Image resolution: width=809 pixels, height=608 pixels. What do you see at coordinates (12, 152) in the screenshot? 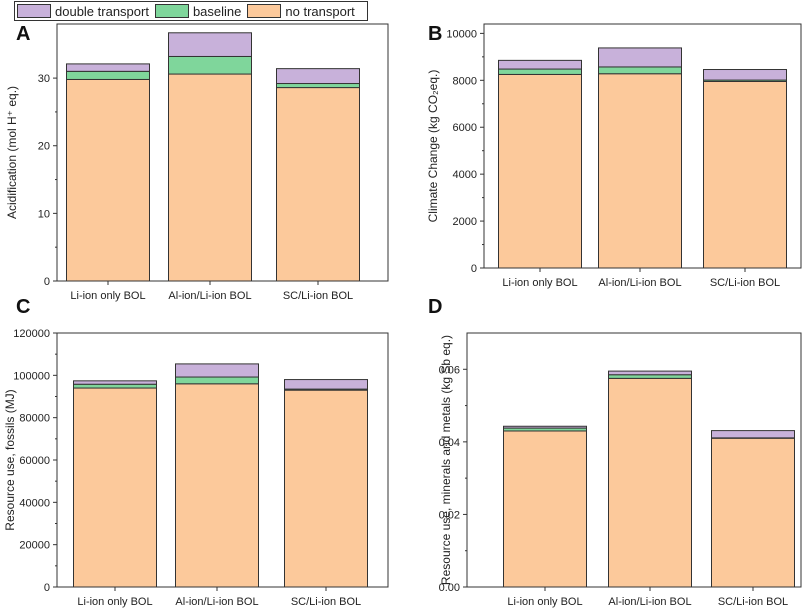
I see `panel-a-ylabel: Acidification (mol H⁺ eq.)` at bounding box center [12, 152].